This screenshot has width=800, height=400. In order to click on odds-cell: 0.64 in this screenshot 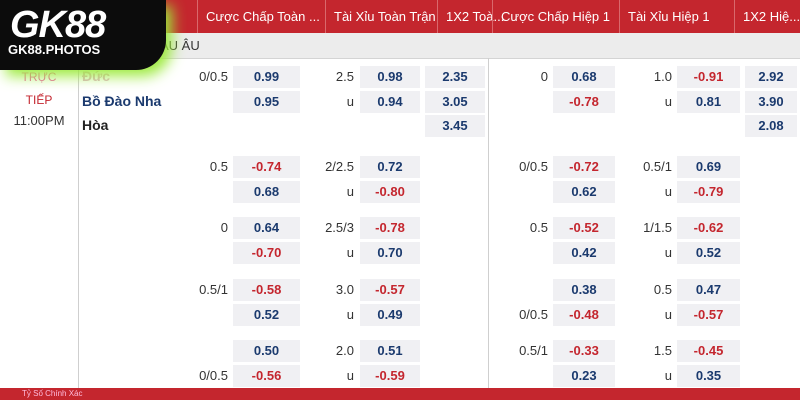, I will do `click(266, 228)`.